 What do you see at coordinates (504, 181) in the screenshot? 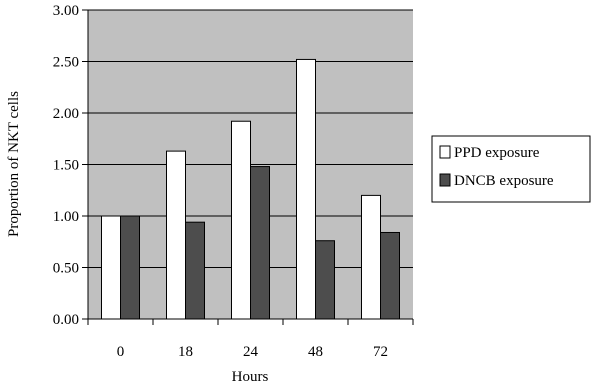
I see `legend-label-dncb: DNCB exposure` at bounding box center [504, 181].